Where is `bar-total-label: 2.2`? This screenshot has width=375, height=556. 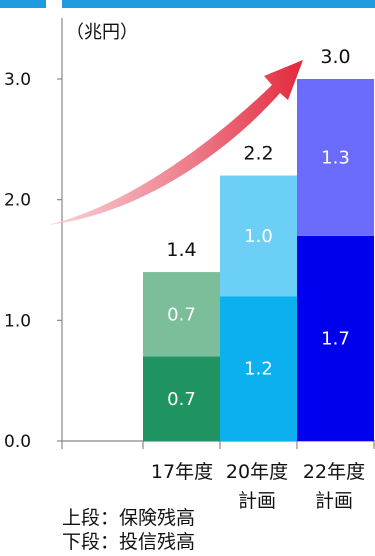
bar-total-label: 2.2 is located at coordinates (258, 154).